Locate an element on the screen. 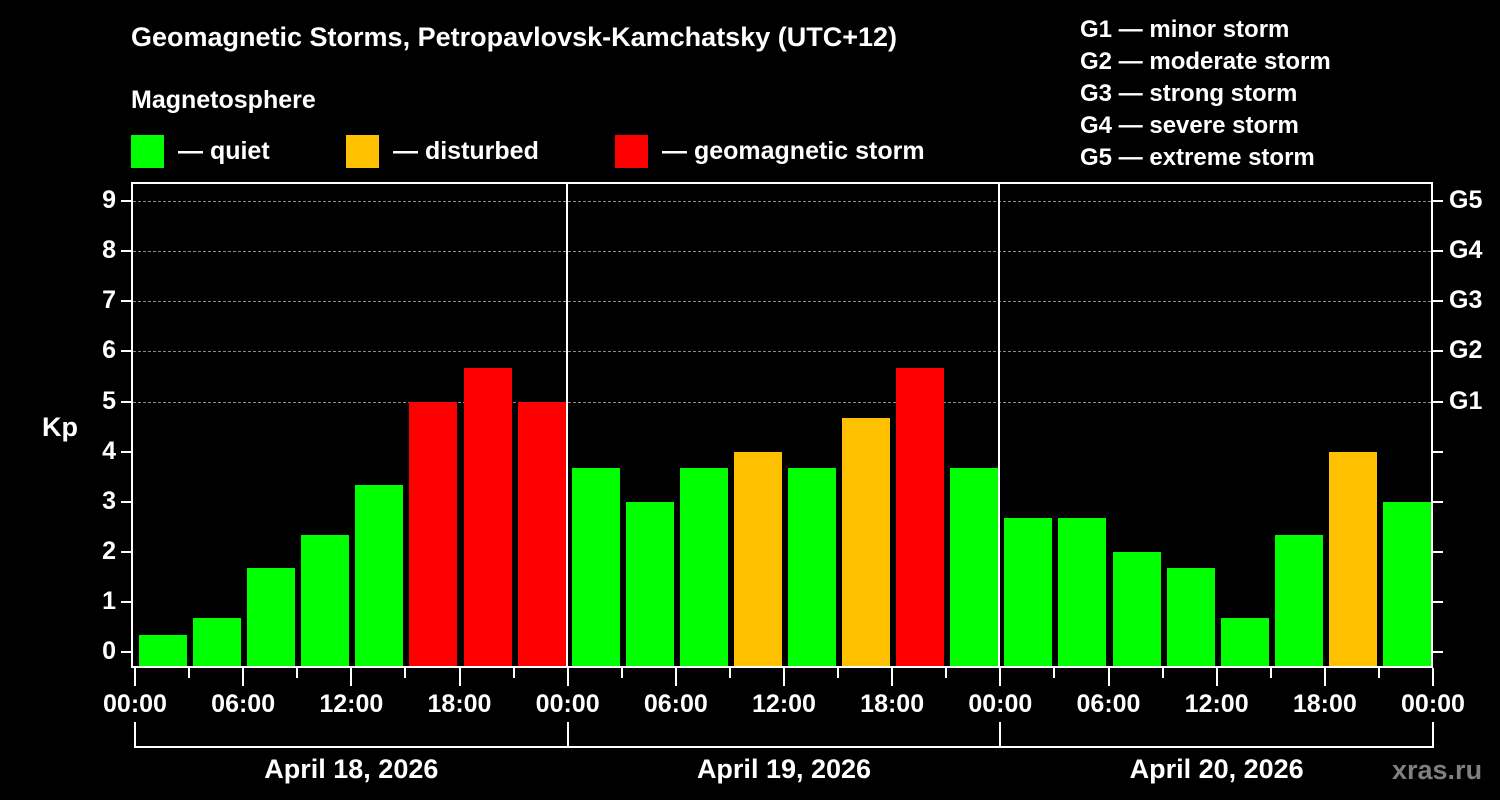 Image resolution: width=1500 pixels, height=800 pixels. y-tick-label: 7 is located at coordinates (109, 300).